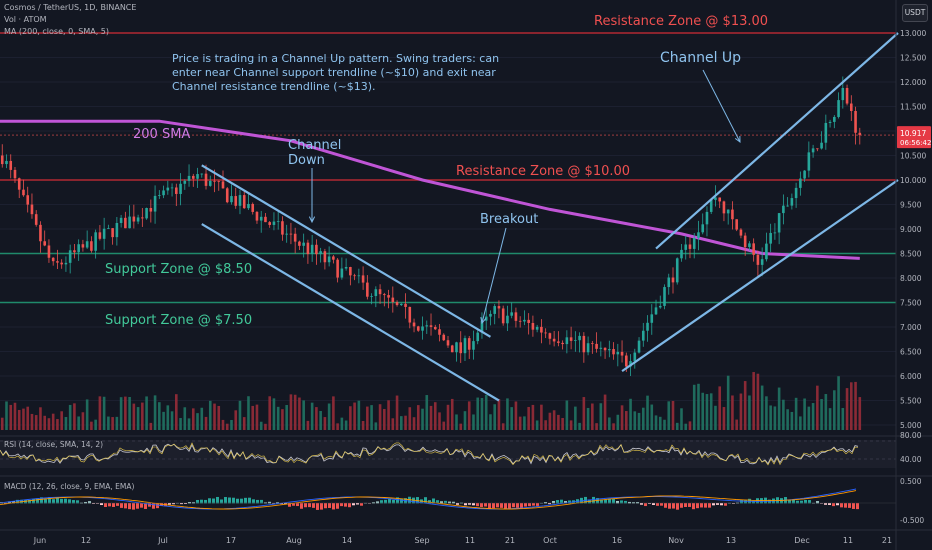 This screenshot has width=932, height=550. Describe the element at coordinates (428, 500) in the screenshot. I see `signal-line` at that location.